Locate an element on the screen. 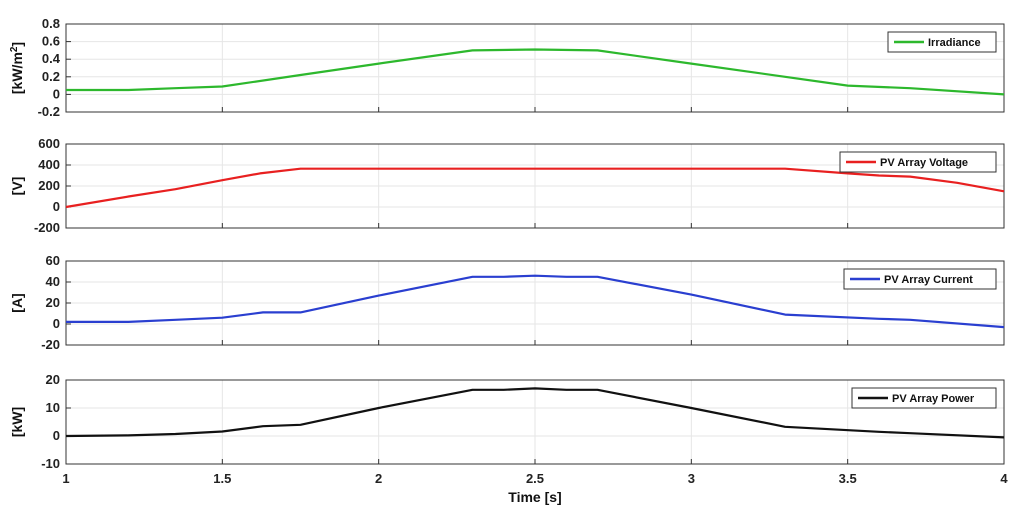 Image resolution: width=1024 pixels, height=508 pixels. y-axis-label: [kW] is located at coordinates (17, 422).